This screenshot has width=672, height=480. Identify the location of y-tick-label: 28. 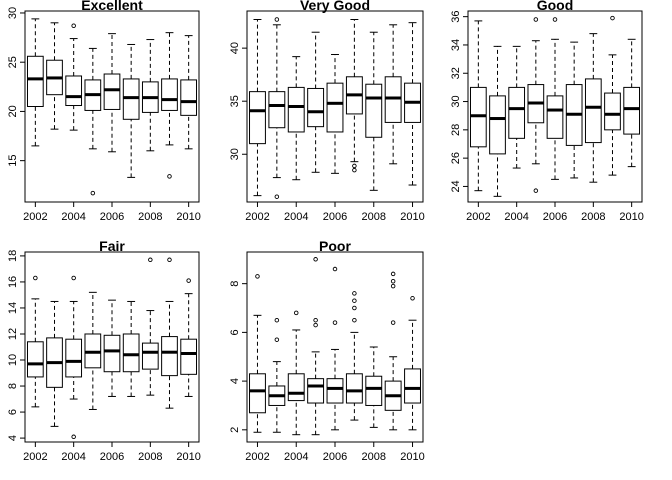
(456, 130).